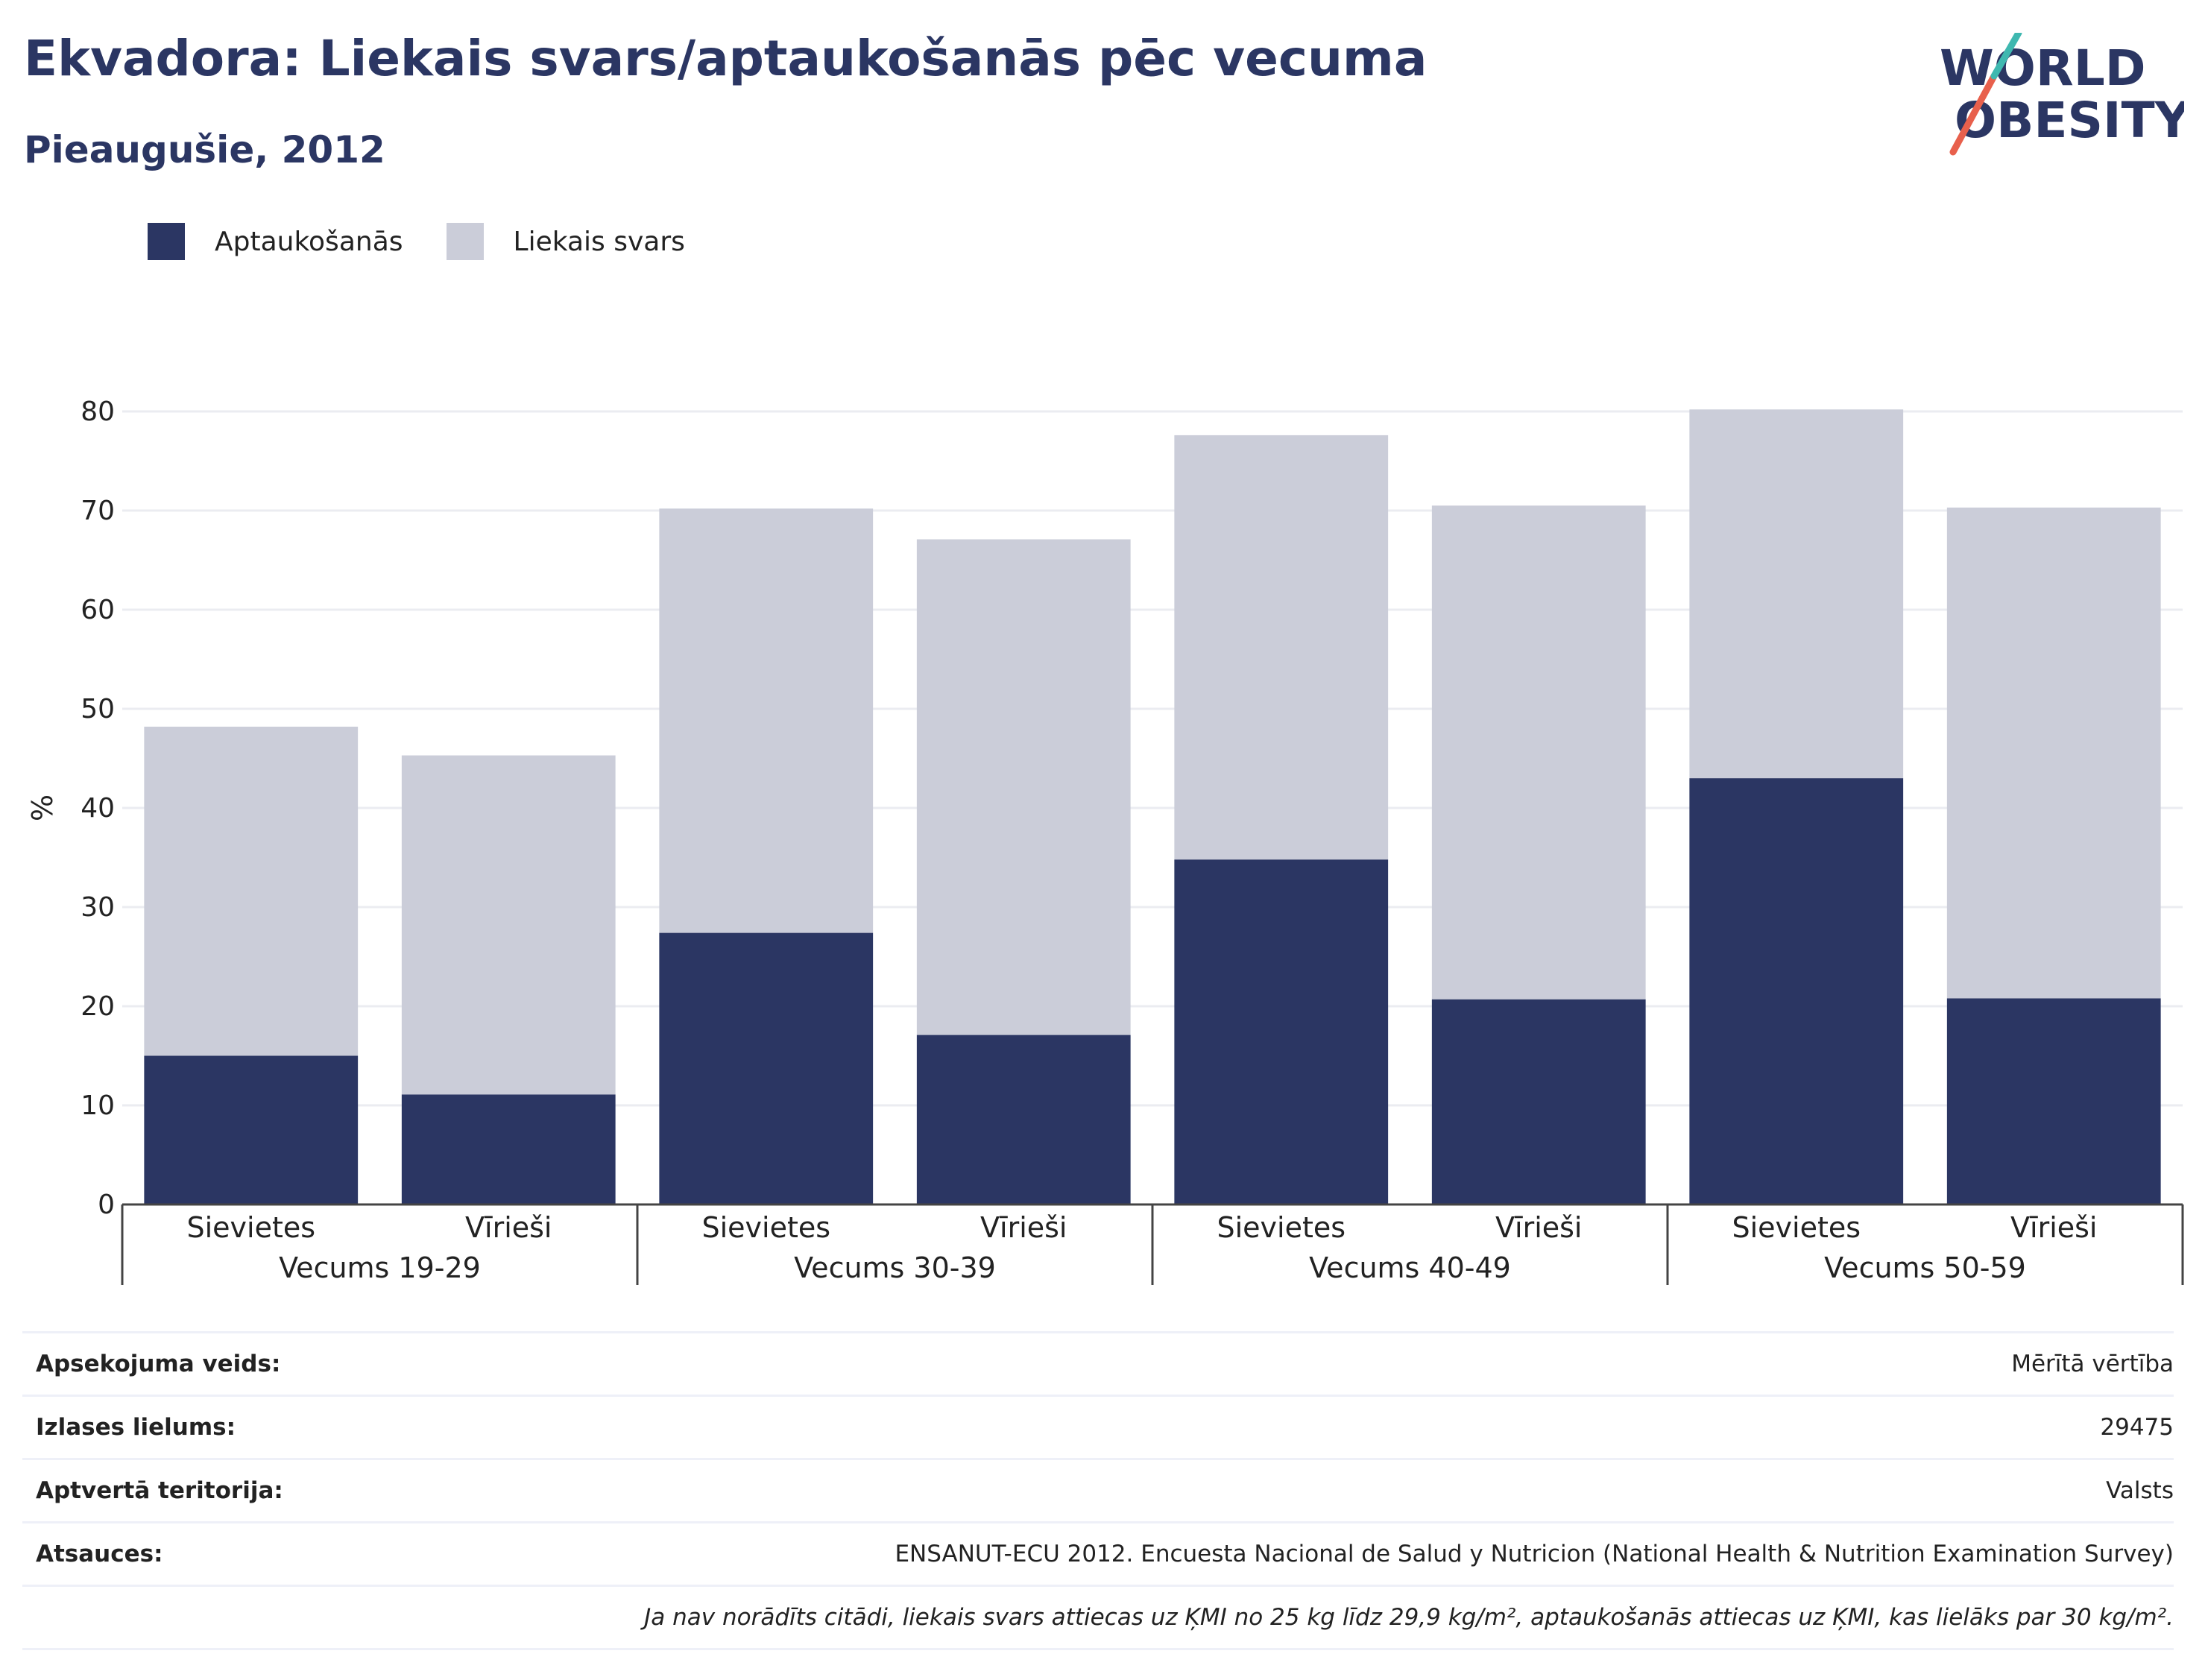 This screenshot has width=2205, height=1680. Describe the element at coordinates (2006, 56) in the screenshot. I see `logo-slash-teal` at that location.